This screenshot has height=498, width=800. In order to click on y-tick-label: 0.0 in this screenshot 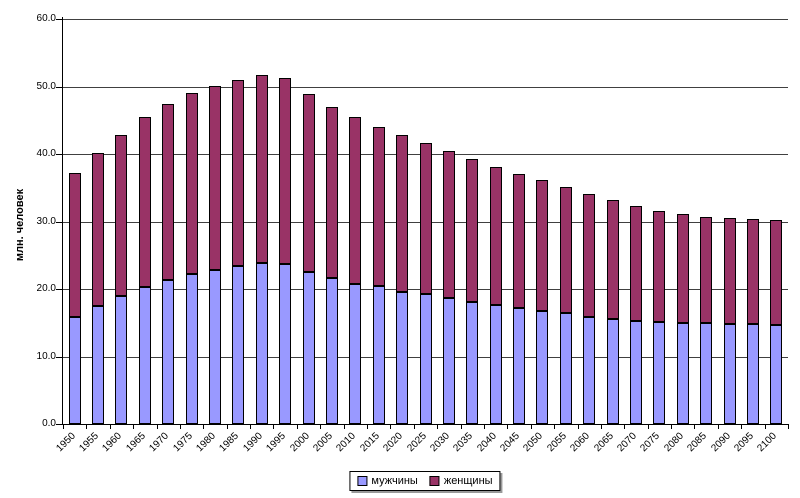, I will do `click(49, 423)`.